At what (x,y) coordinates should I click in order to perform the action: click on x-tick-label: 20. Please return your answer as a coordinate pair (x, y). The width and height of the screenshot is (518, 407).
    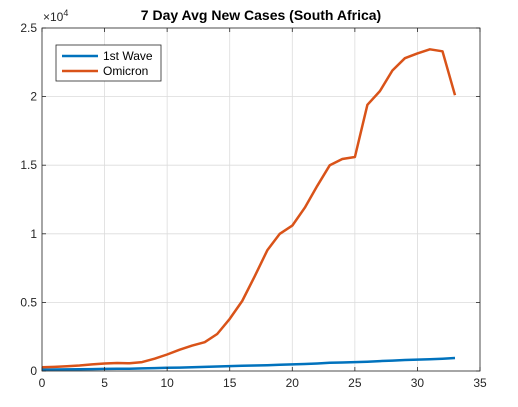
    Looking at the image, I should click on (293, 383).